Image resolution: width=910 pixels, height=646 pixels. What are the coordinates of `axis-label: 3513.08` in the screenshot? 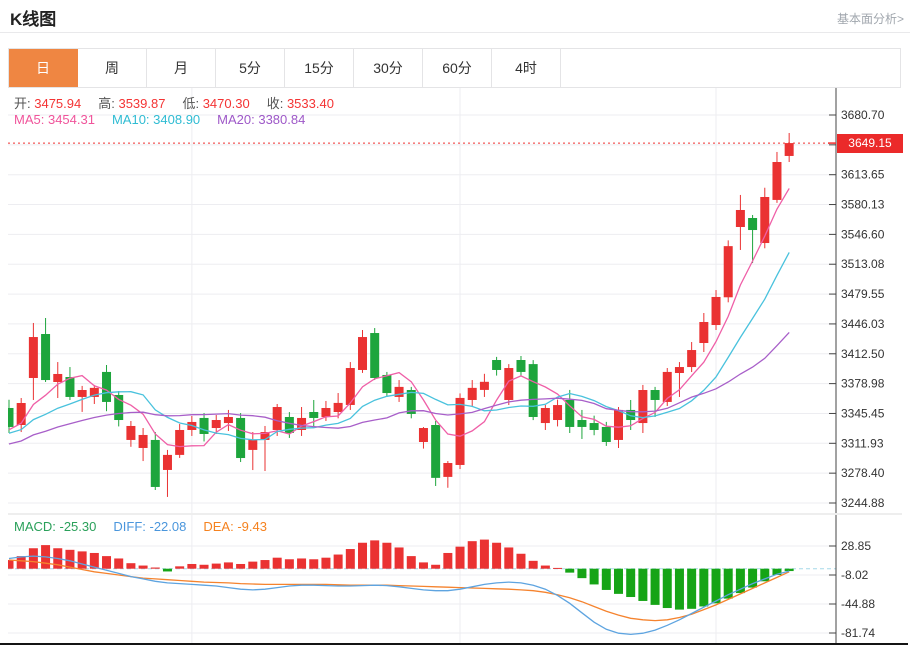 It's located at (863, 264).